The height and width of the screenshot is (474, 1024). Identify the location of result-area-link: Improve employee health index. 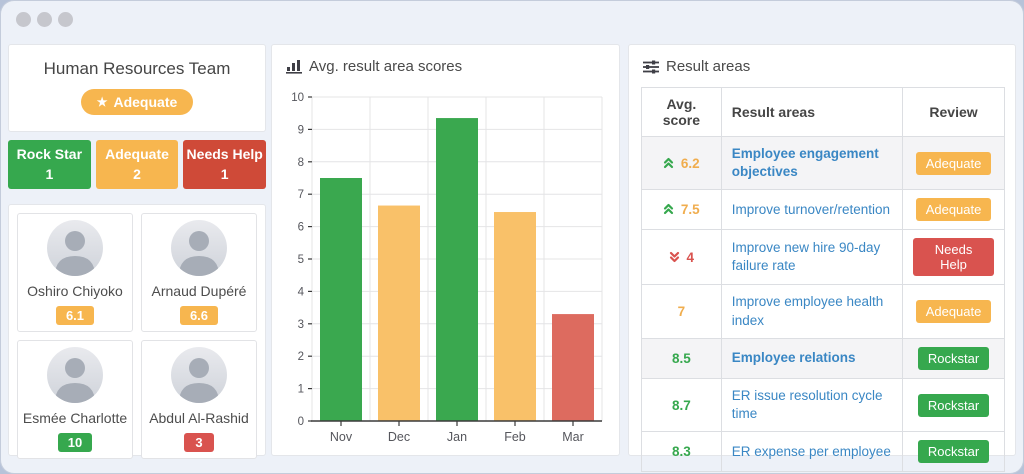
(807, 311).